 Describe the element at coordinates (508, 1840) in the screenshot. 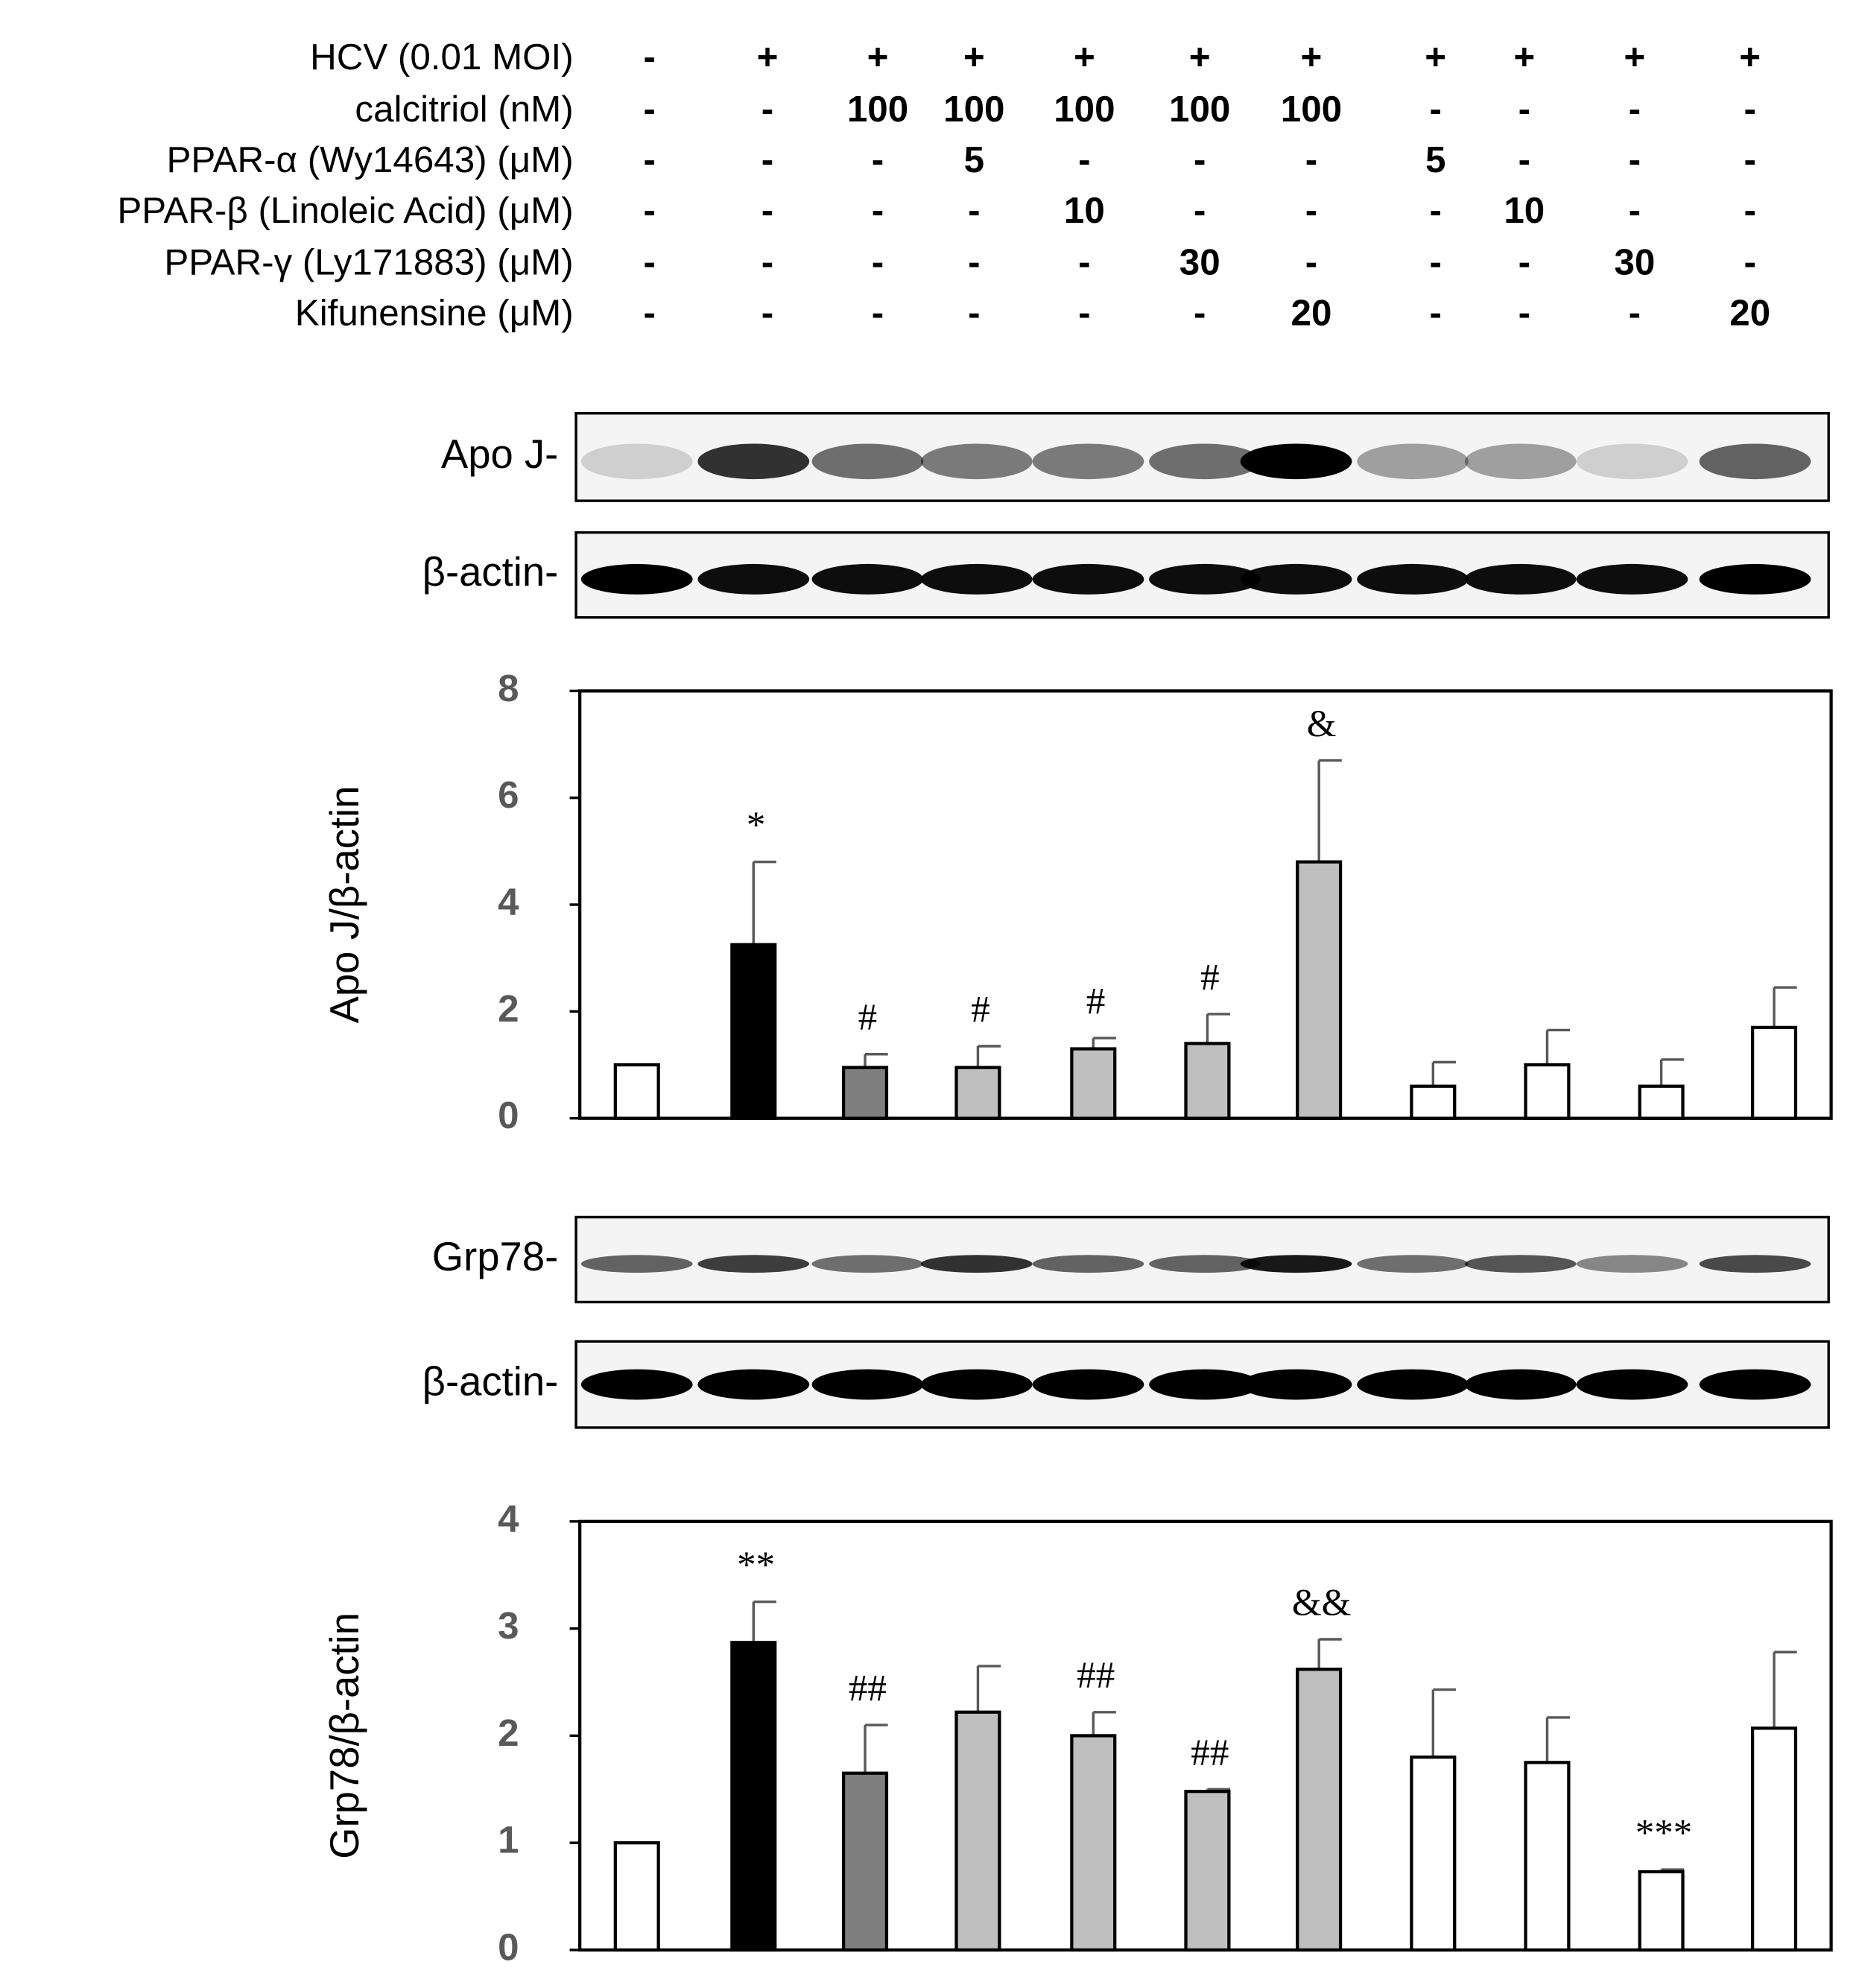

I see `y-tick-label: 1` at that location.